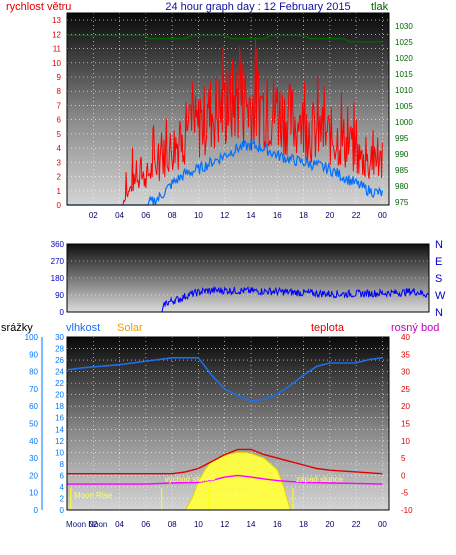  I want to click on moon-rise-marker-label: Moon Rise, so click(93, 495).